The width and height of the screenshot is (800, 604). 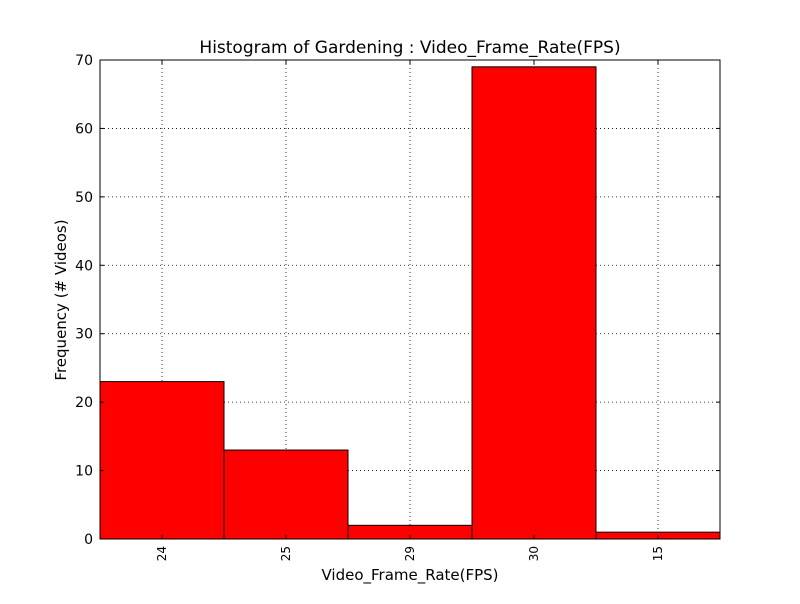 I want to click on x-tick-label: 30, so click(x=534, y=553).